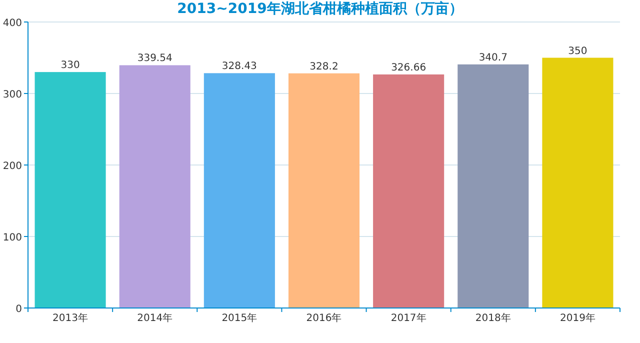  I want to click on data-label: 340.7, so click(493, 58).